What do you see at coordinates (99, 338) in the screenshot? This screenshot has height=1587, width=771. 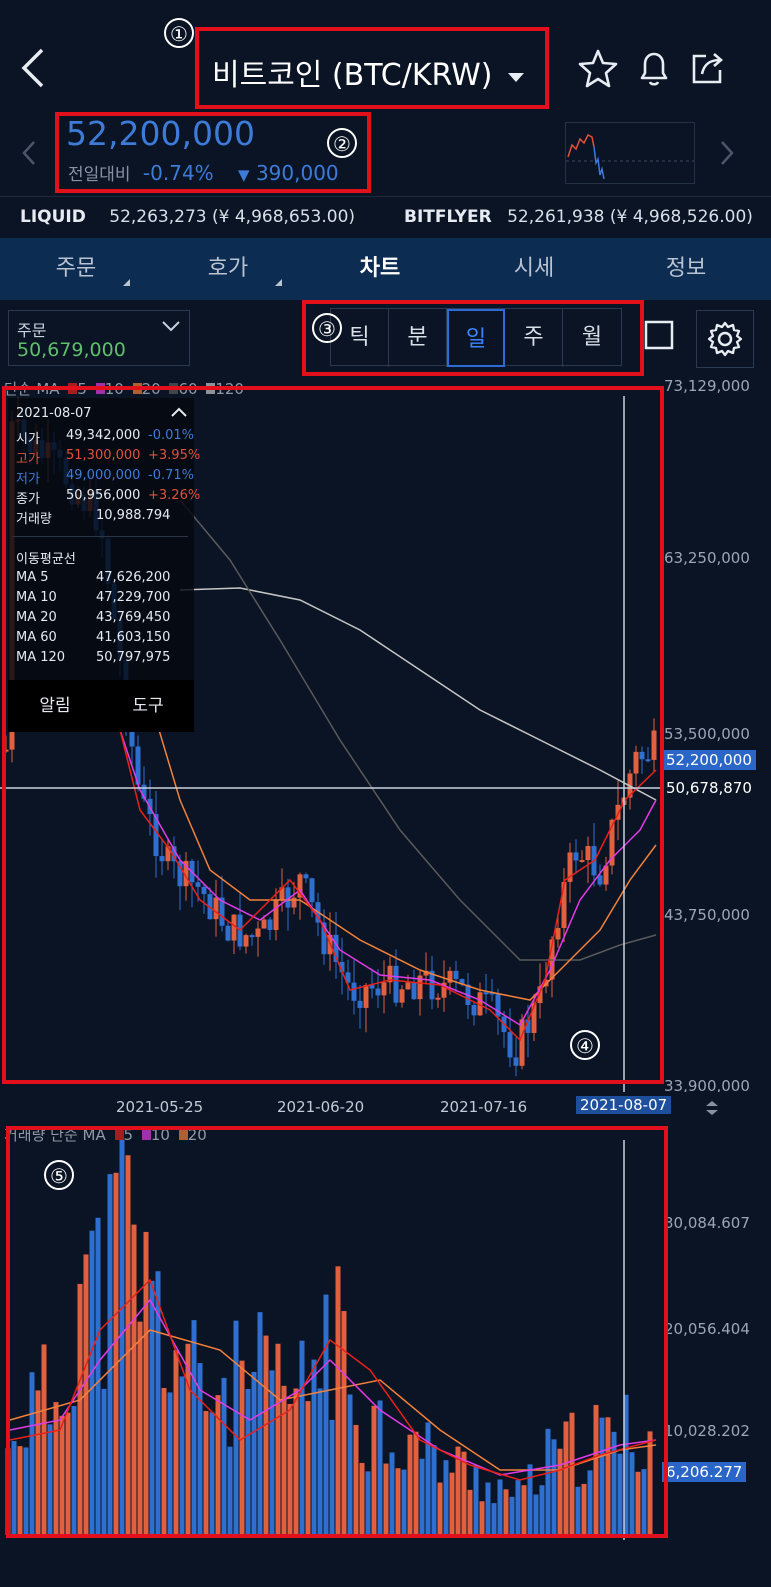 I see `order-price-box: 주문 50,679,000` at bounding box center [99, 338].